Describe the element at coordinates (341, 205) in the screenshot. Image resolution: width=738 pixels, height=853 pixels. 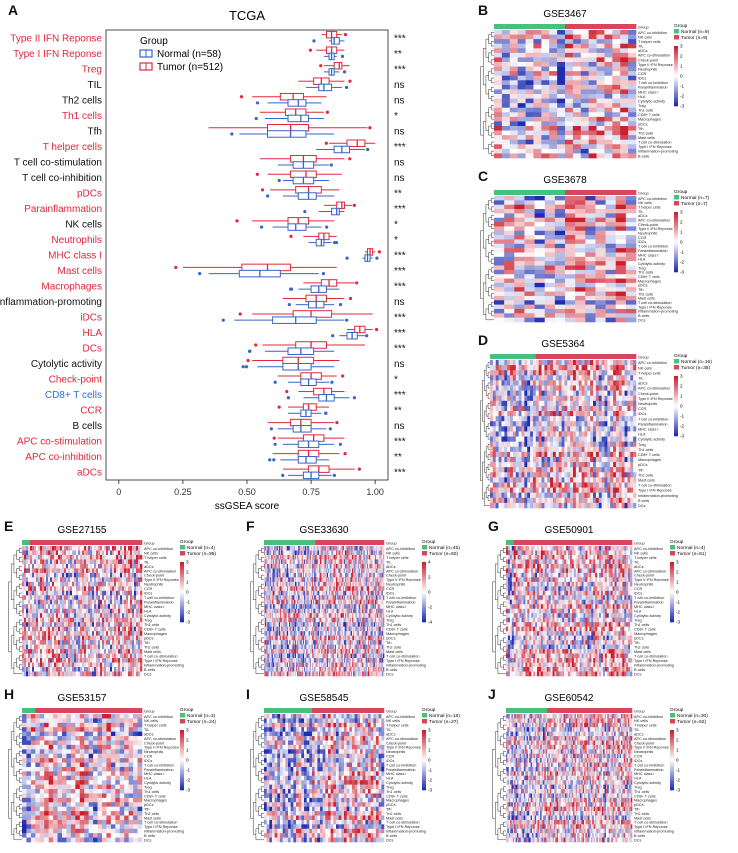
I see `tumor-box` at that location.